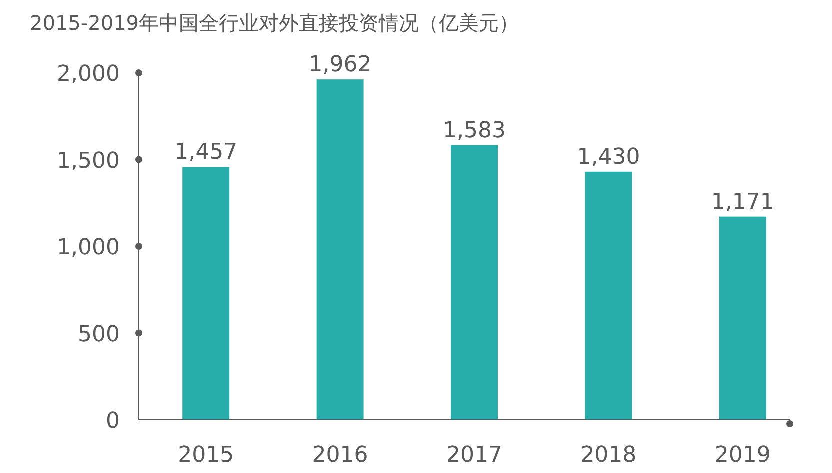 Image resolution: width=832 pixels, height=473 pixels. Describe the element at coordinates (113, 421) in the screenshot. I see `y-tick-label: 0` at that location.